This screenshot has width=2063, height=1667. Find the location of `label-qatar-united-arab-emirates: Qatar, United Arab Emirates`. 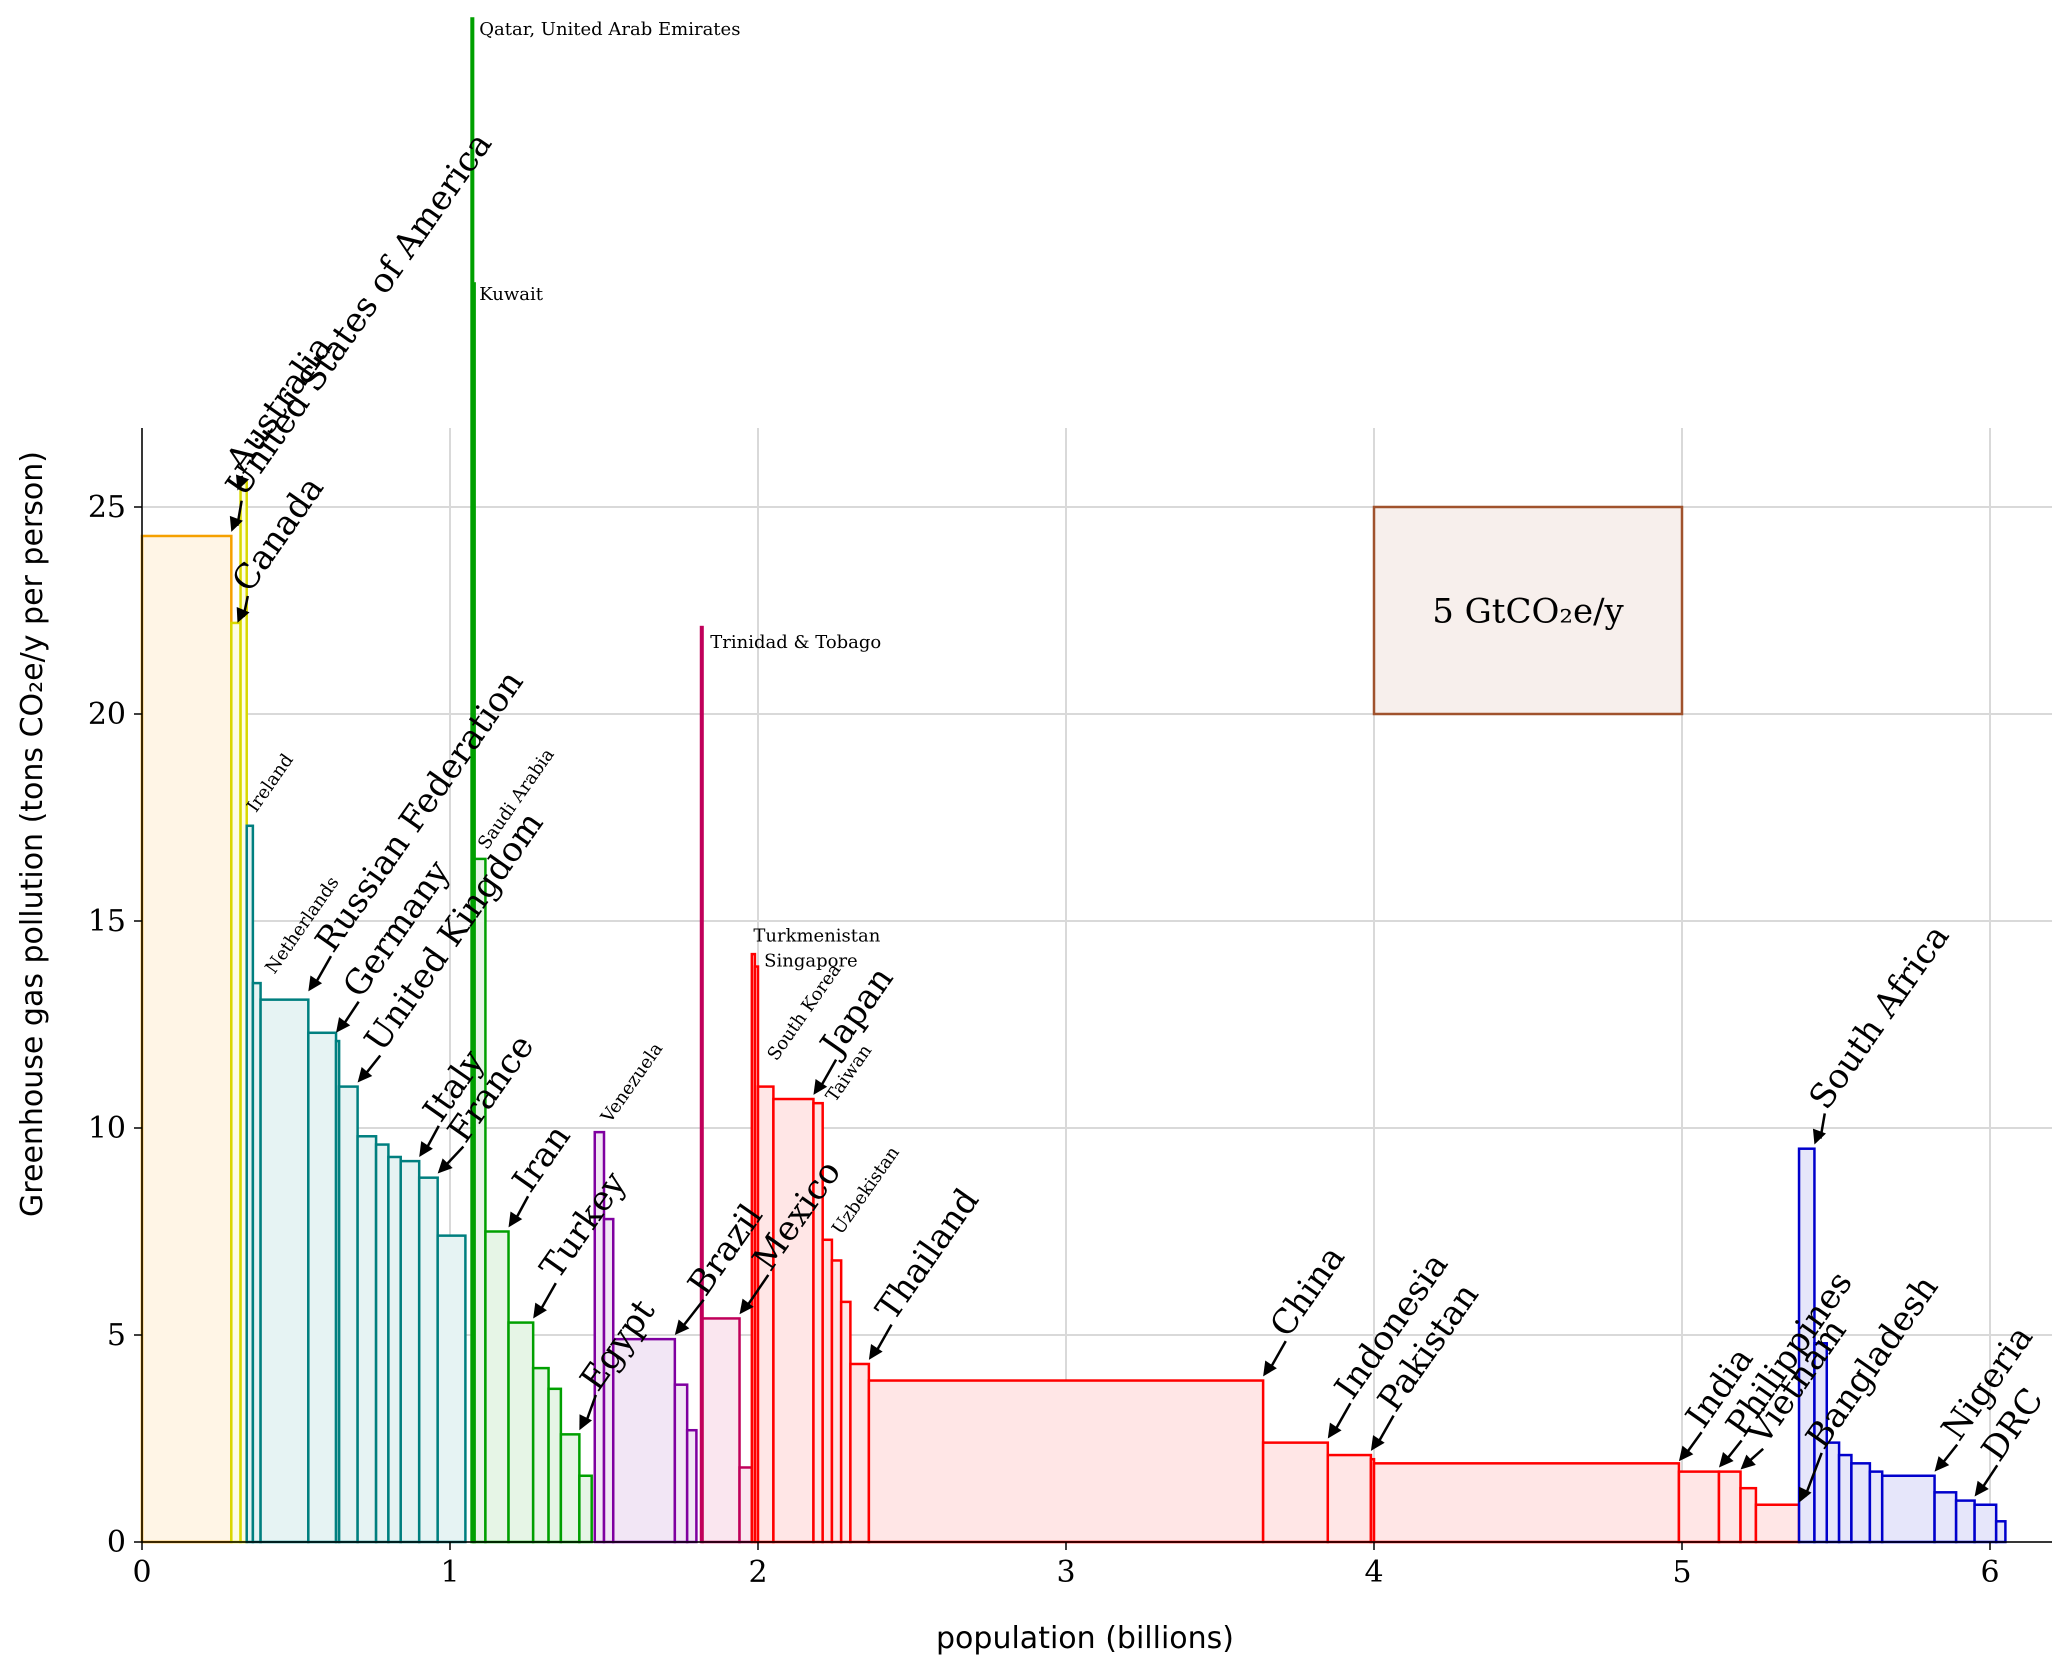

label-qatar-united-arab-emirates: Qatar, United Arab Emirates is located at coordinates (609, 29).